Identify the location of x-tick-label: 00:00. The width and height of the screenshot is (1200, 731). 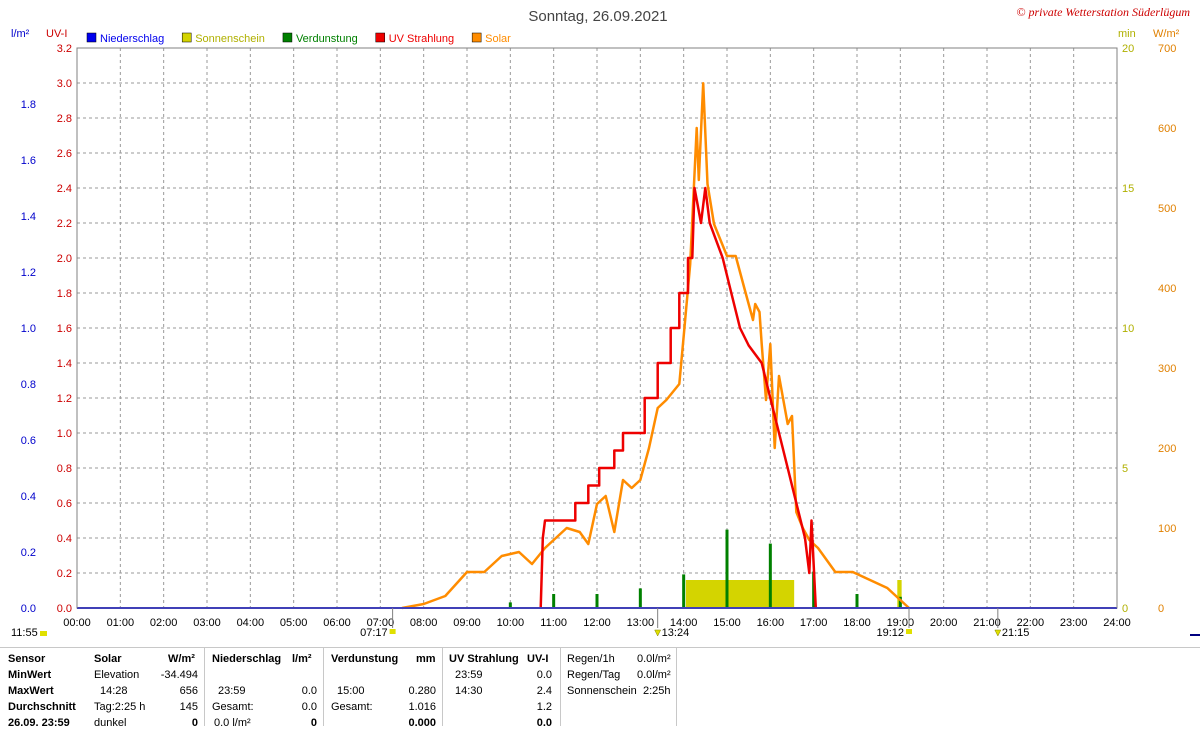
(77, 623).